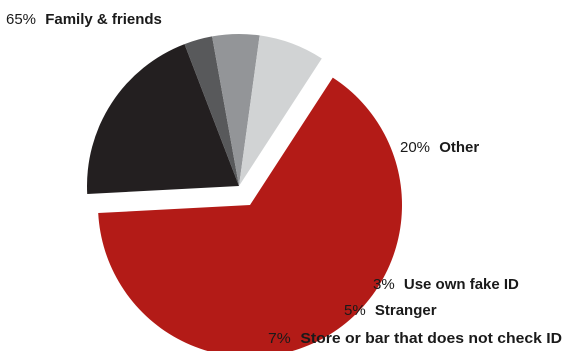 The height and width of the screenshot is (351, 566). What do you see at coordinates (236, 110) in the screenshot?
I see `pie-slice-stranger` at bounding box center [236, 110].